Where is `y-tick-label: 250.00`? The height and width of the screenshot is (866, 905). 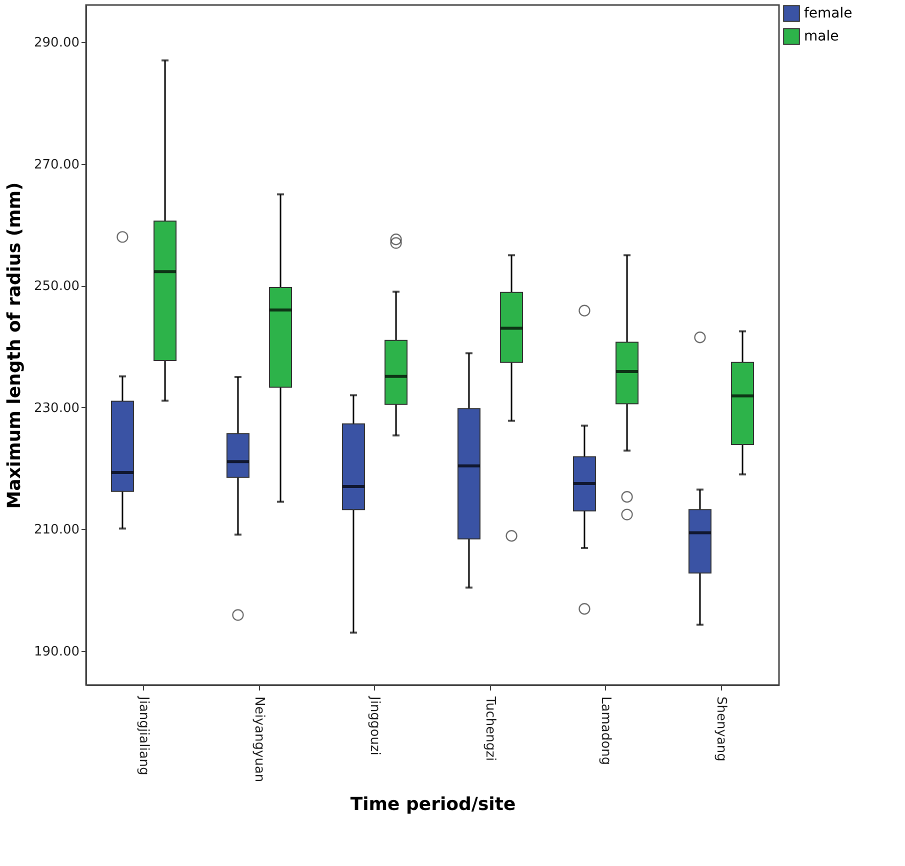 y-tick-label: 250.00 is located at coordinates (57, 286).